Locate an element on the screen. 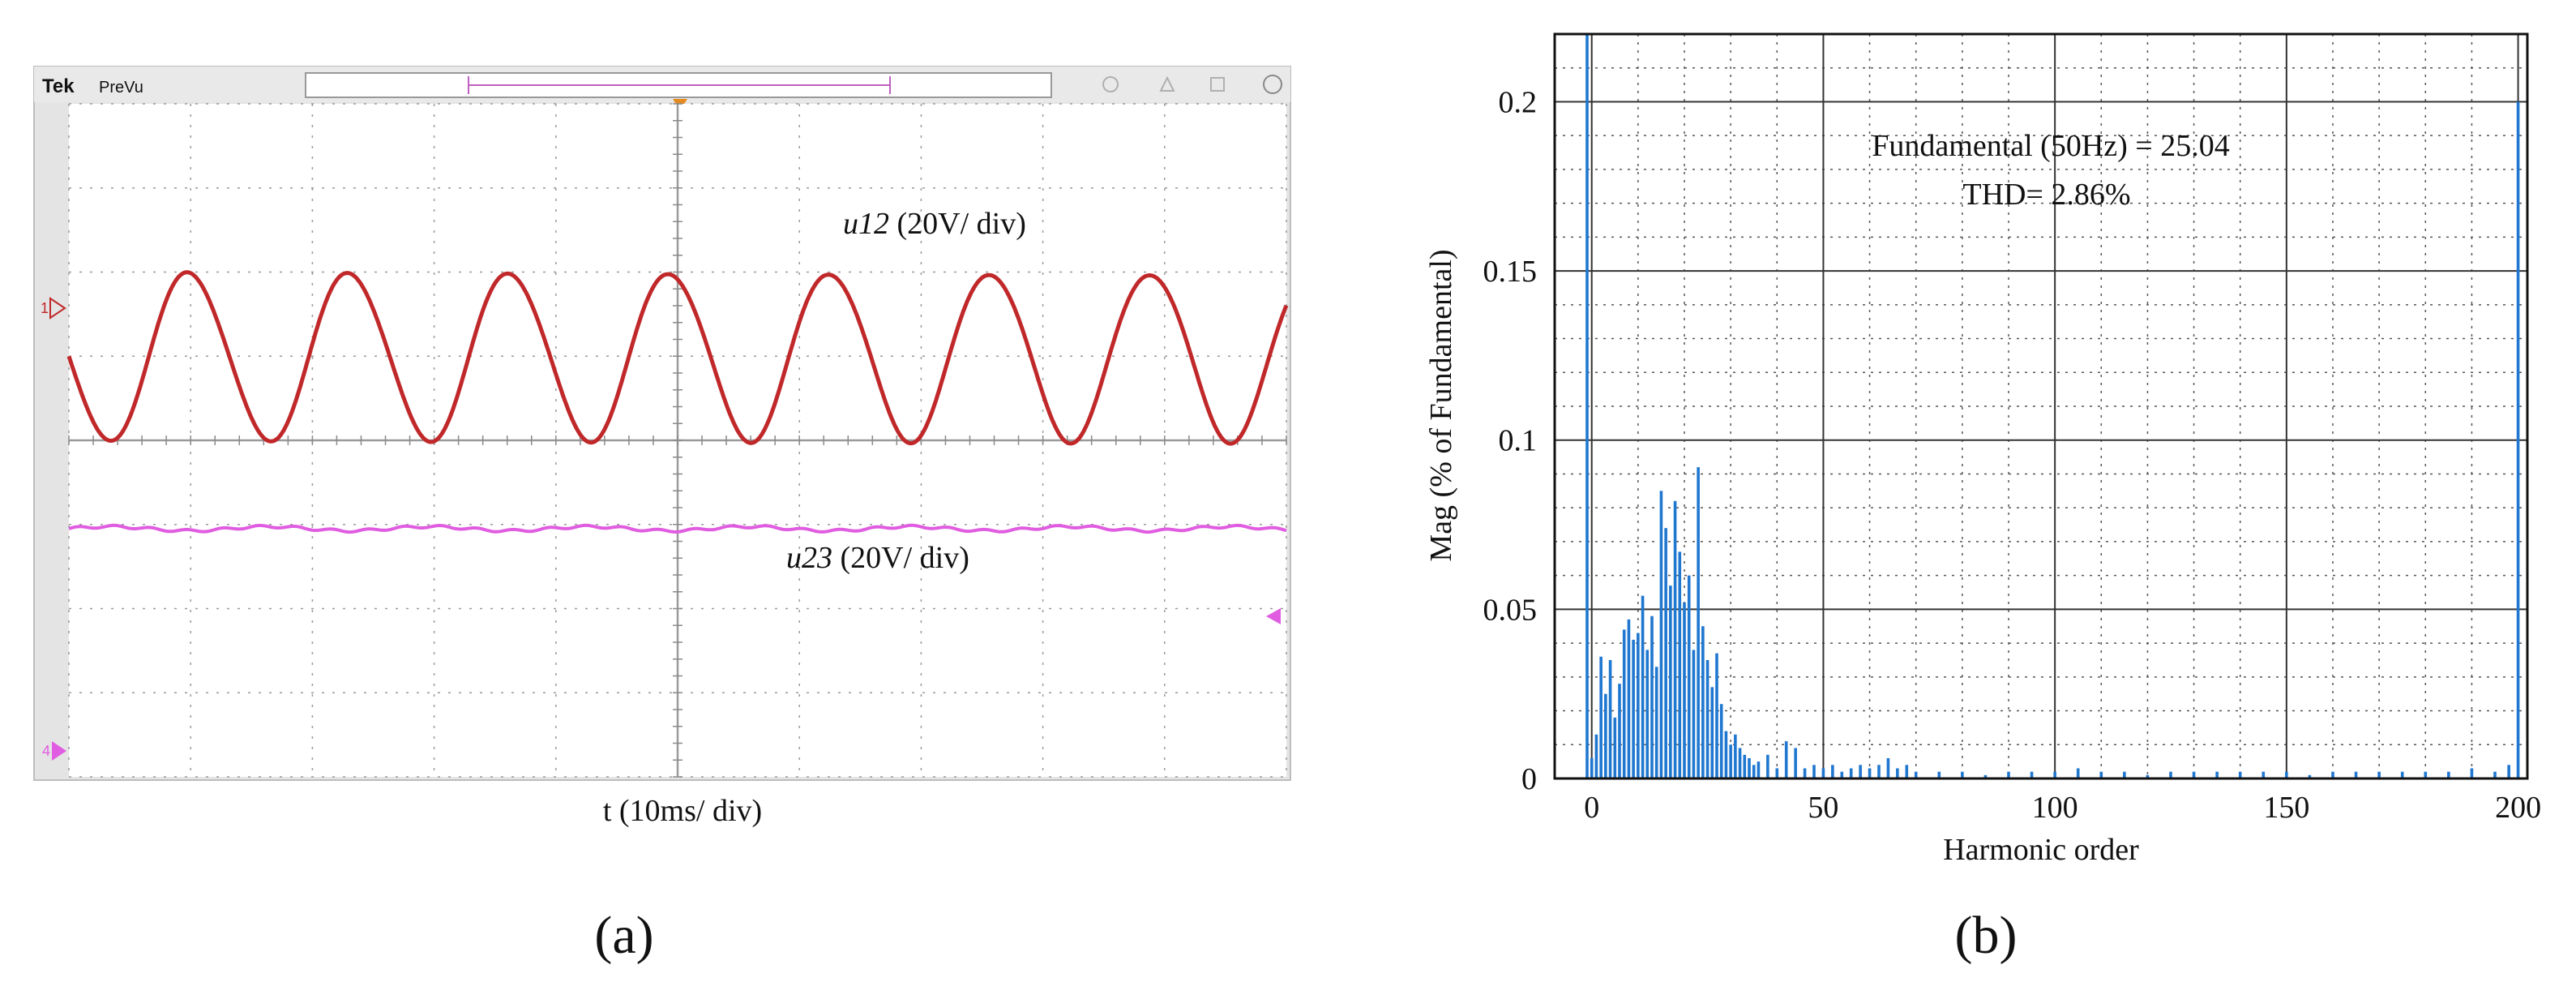 The width and height of the screenshot is (2576, 995). ch2-marker-arrow is located at coordinates (59, 751).